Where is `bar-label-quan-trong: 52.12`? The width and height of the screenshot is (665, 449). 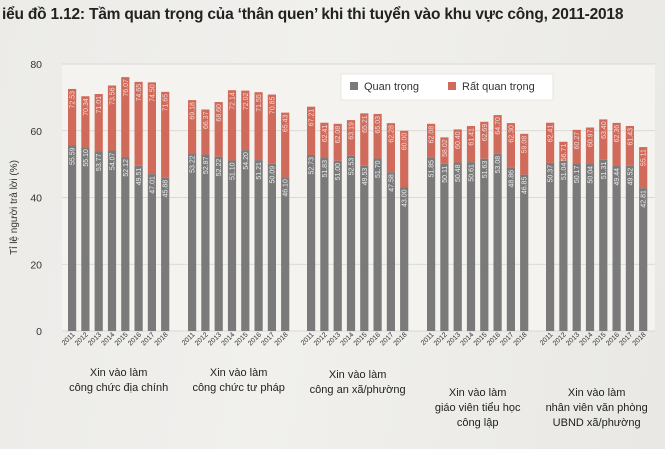 bar-label-quan-trong: 52.12 is located at coordinates (126, 168).